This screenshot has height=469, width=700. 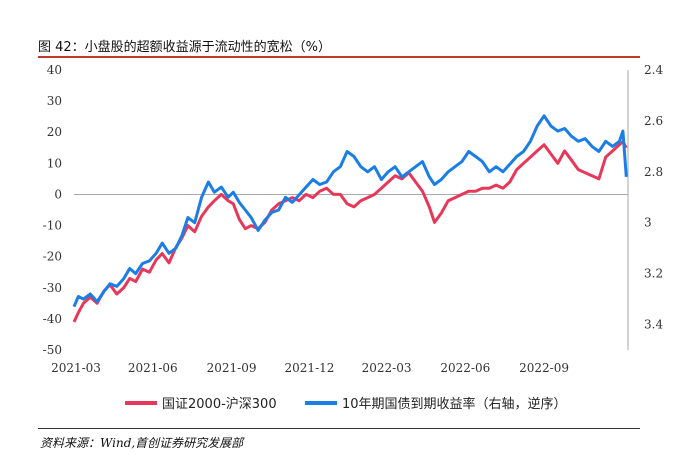 I want to click on y-left-tick-label: -50, so click(x=52, y=350).